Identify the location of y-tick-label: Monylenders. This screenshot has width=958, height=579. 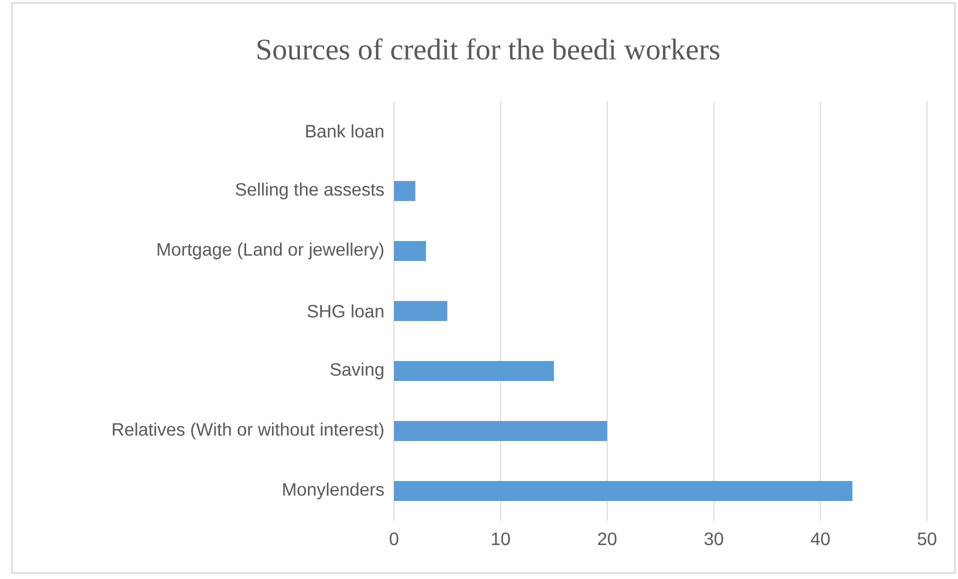
(333, 491).